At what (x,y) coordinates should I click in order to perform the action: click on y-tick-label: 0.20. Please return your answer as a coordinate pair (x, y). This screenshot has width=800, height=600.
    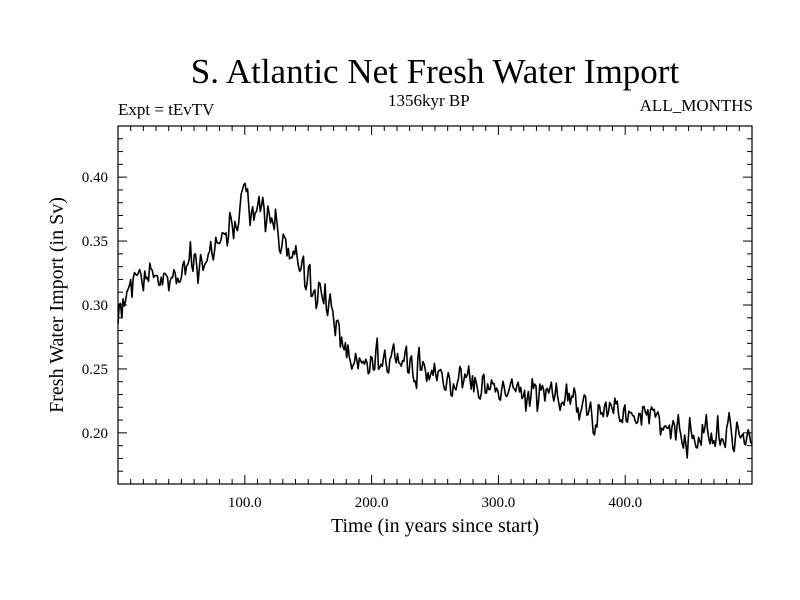
    Looking at the image, I should click on (95, 434).